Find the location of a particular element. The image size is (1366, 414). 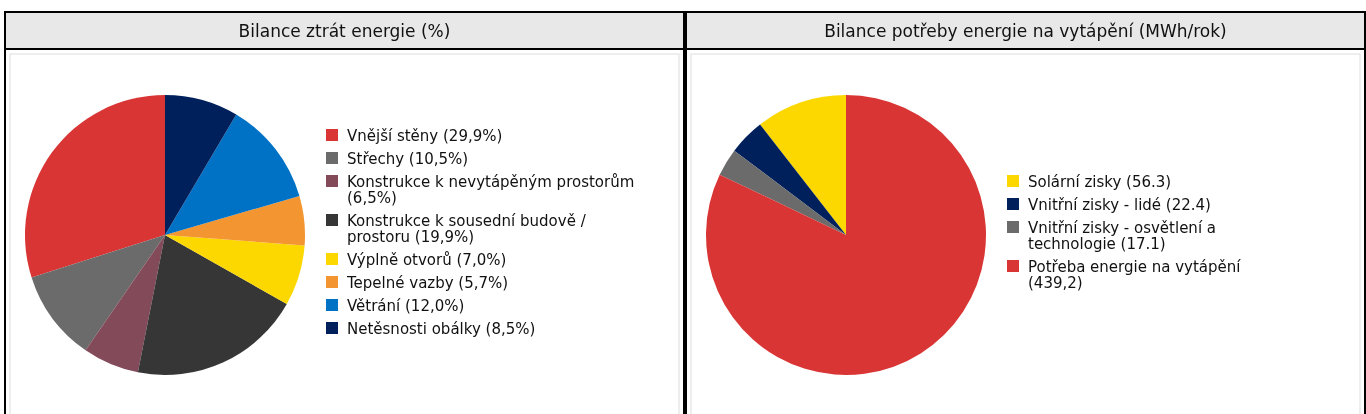

legend-label: Potřeba energie na vytápění (439,2) is located at coordinates (1135, 275).